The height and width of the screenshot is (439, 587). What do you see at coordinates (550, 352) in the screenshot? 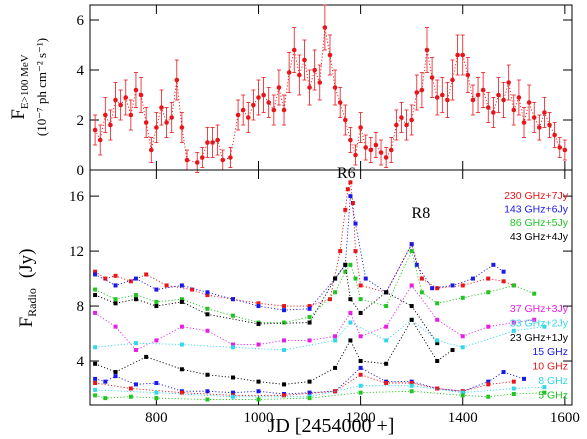
I see `legend-entry: 15 GHz` at bounding box center [550, 352].